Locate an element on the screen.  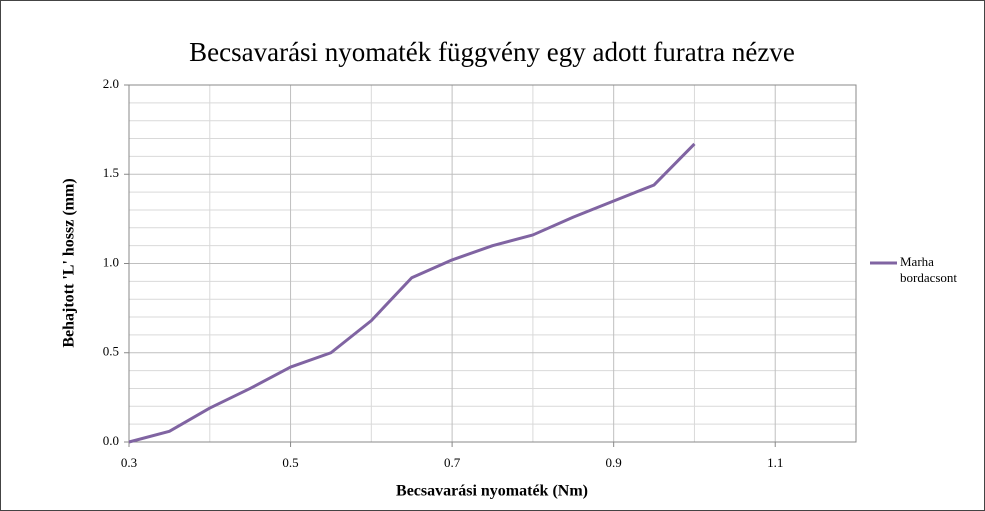
y-tick-label: 1.0 is located at coordinates (111, 261).